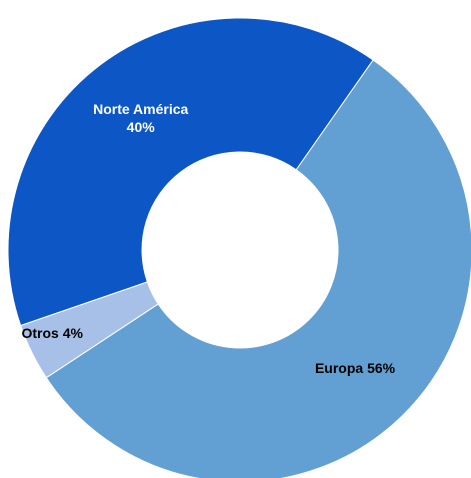  Describe the element at coordinates (339, 368) in the screenshot. I see `slice-category: Europa` at that location.